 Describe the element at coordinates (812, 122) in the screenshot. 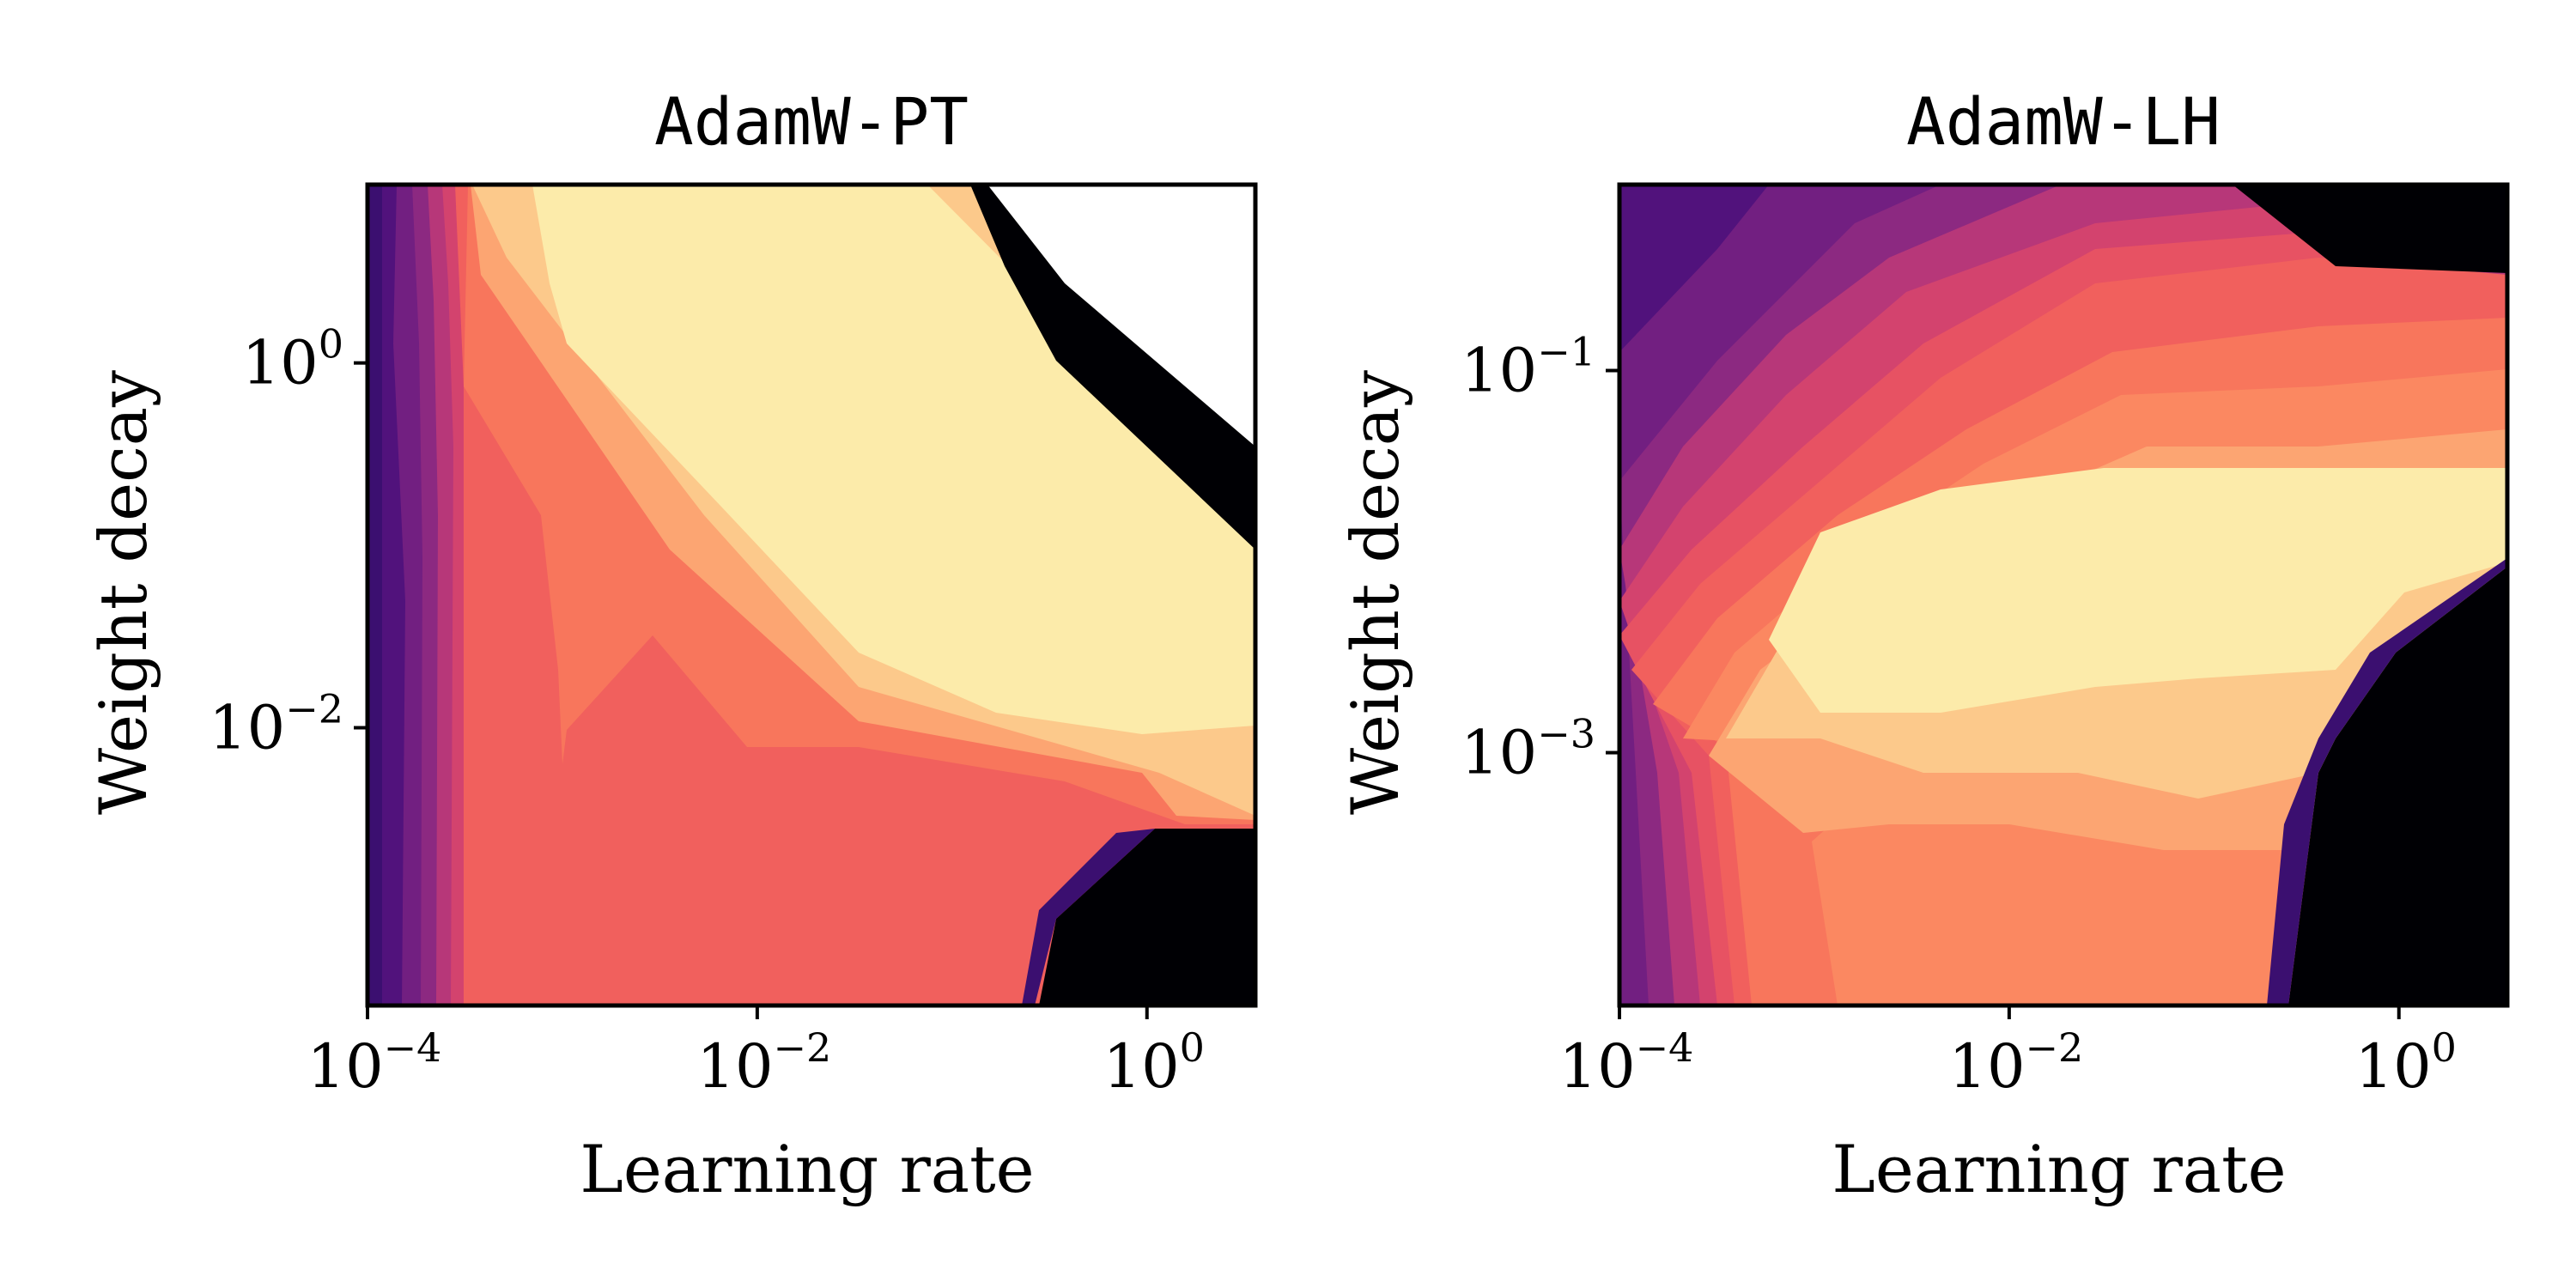

I see `chart-title: AdamW-PT` at that location.